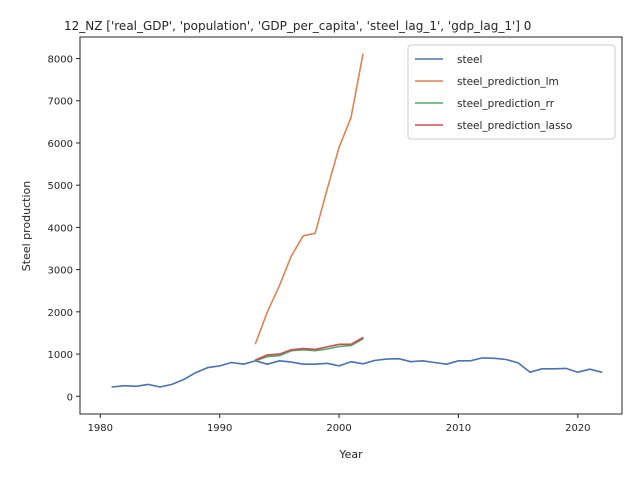 The height and width of the screenshot is (480, 640). Describe the element at coordinates (219, 428) in the screenshot. I see `x-tick-label: 1990` at that location.